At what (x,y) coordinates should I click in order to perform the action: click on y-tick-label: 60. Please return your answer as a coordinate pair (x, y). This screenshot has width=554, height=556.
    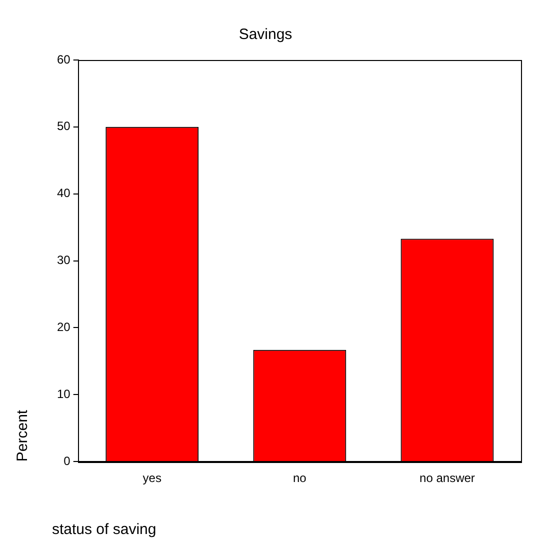
    Looking at the image, I should click on (63, 59).